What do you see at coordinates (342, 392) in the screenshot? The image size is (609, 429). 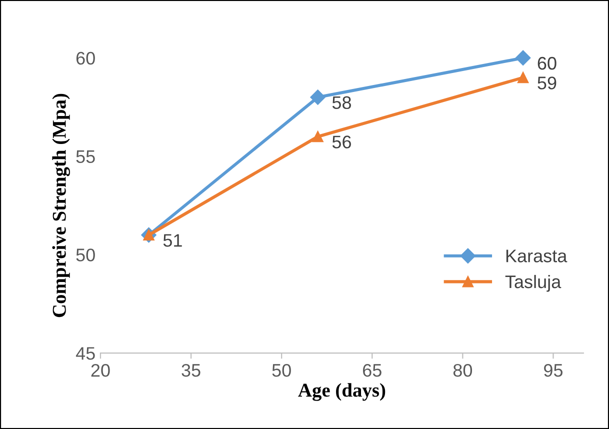 I see `x-axis-title: Age (days)` at bounding box center [342, 392].